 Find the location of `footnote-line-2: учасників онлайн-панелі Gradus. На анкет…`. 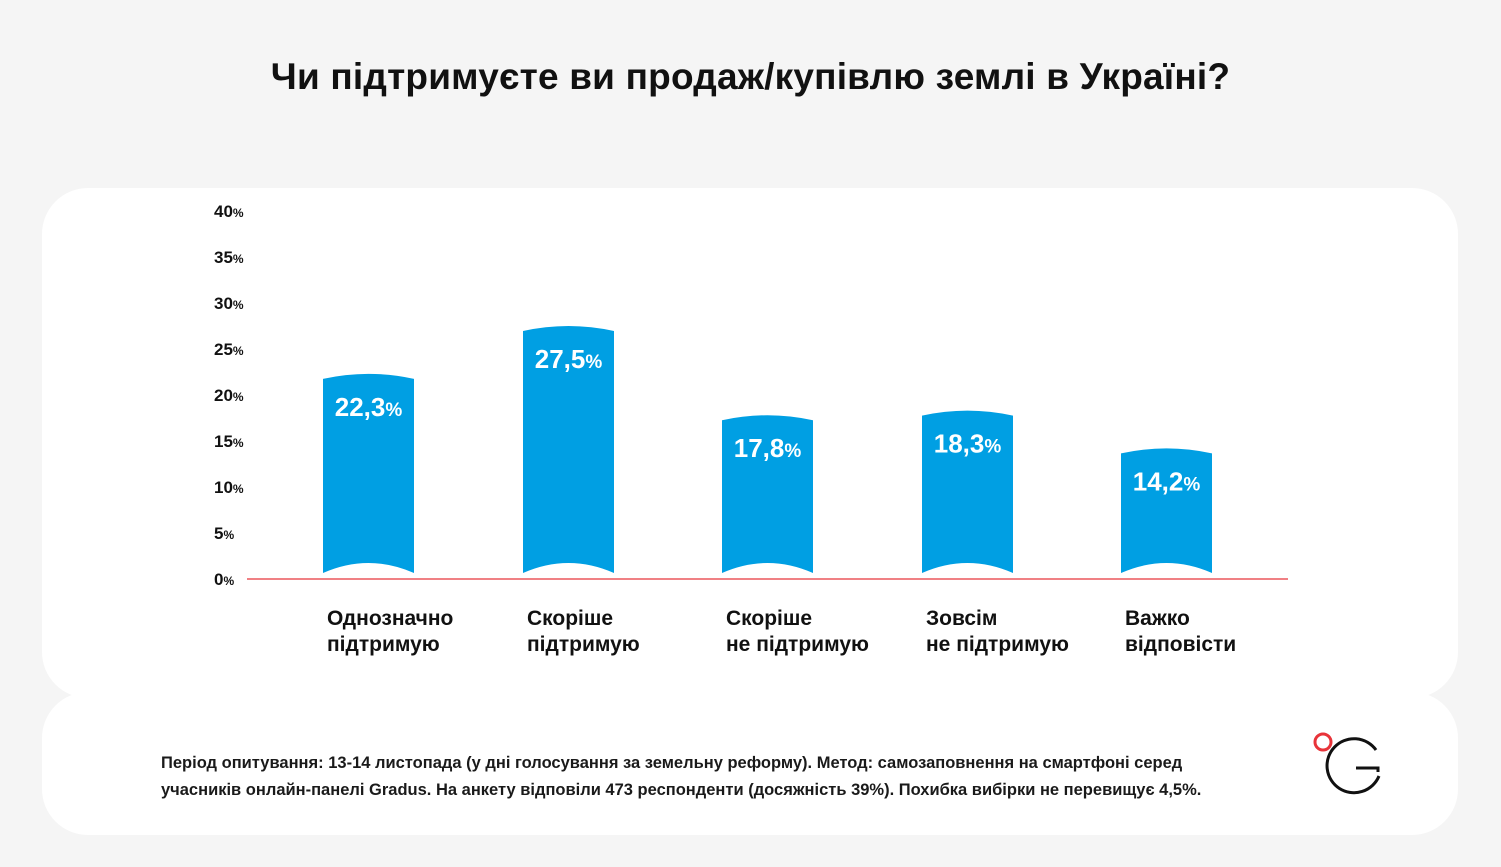

footnote-line-2: учасників онлайн-панелі Gradus. На анкет… is located at coordinates (681, 790).